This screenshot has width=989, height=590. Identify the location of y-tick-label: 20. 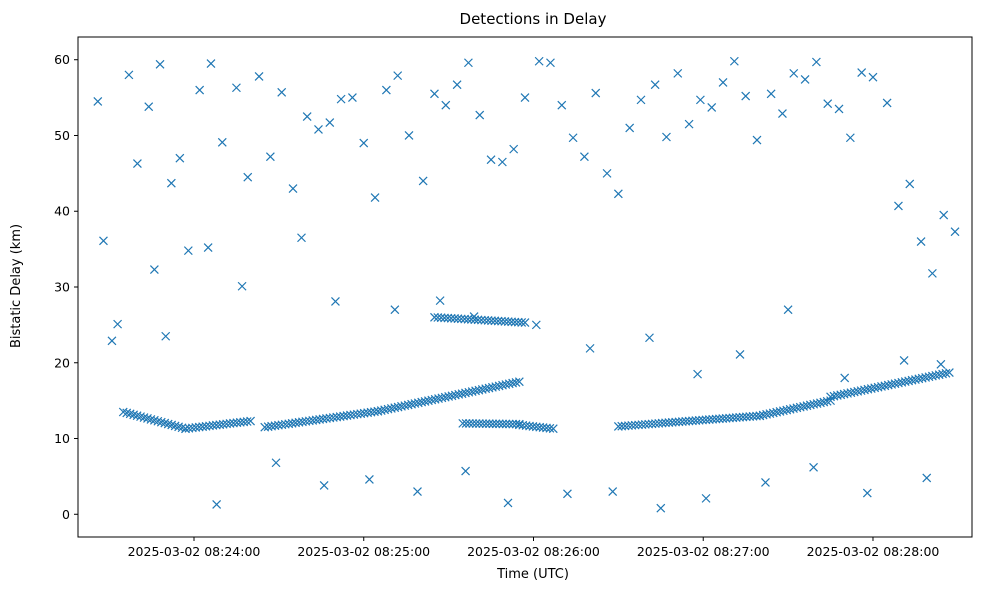
(62, 362).